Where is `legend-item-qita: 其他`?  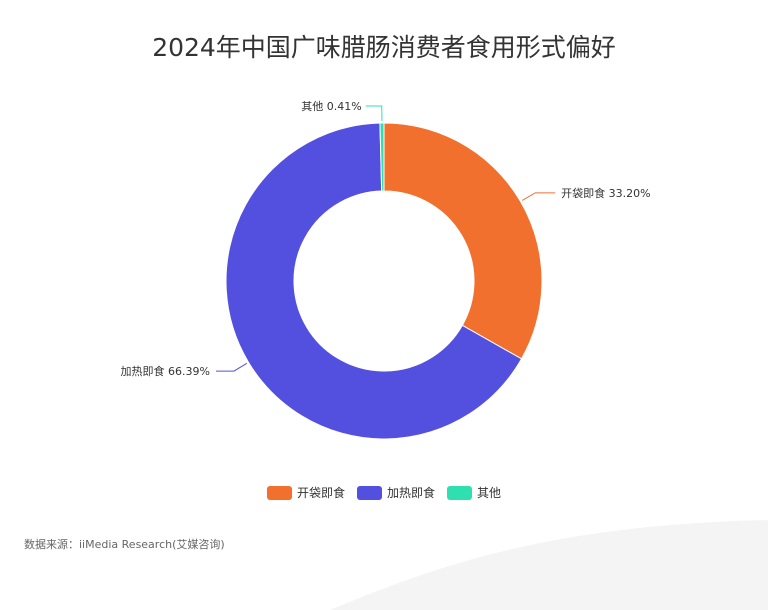
legend-item-qita: 其他 is located at coordinates (474, 492).